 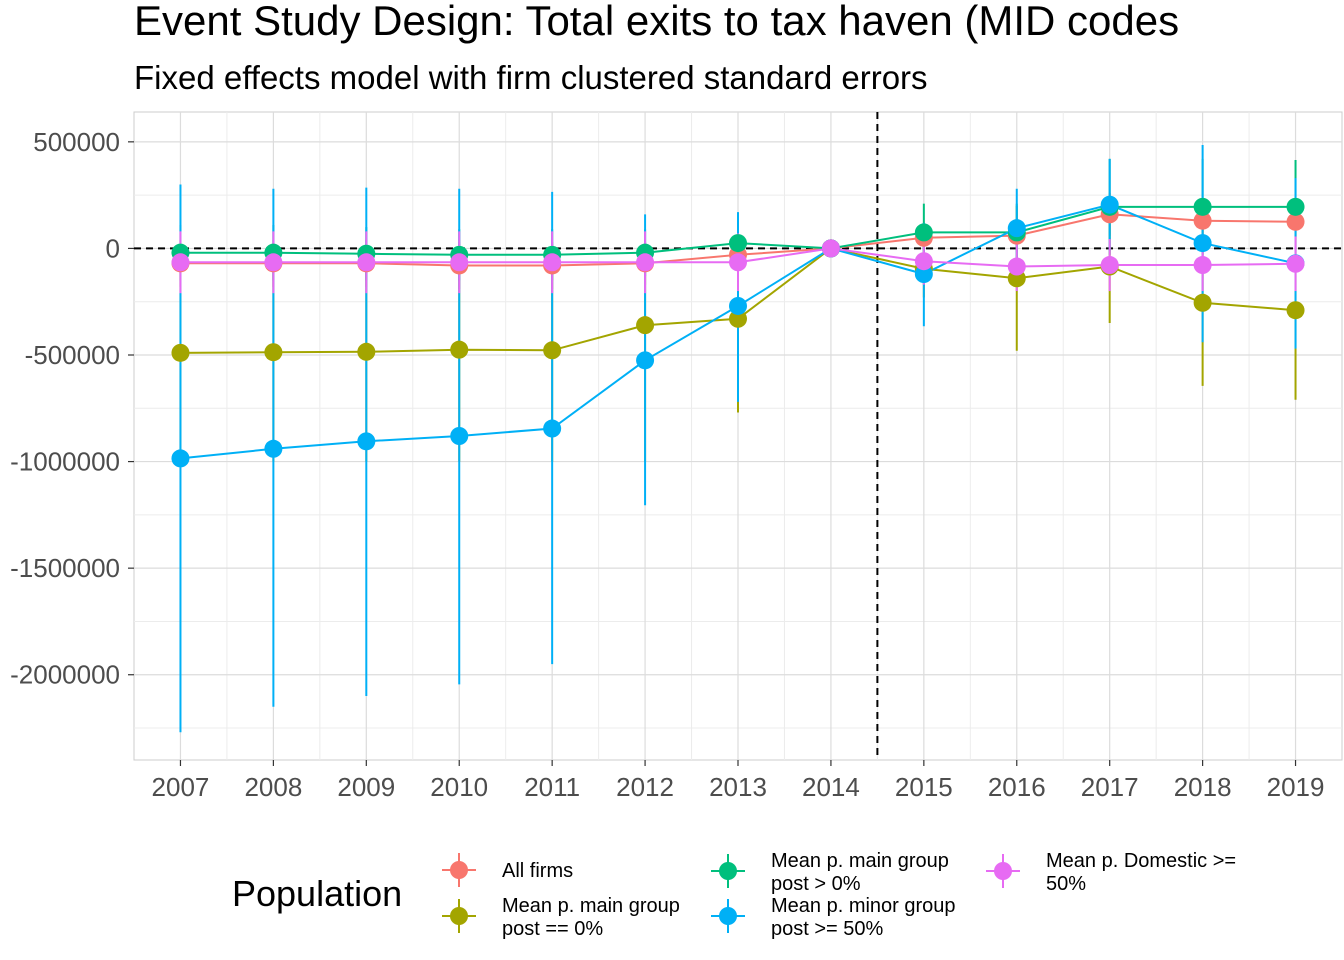 What do you see at coordinates (1296, 787) in the screenshot?
I see `x-tick-label: 2019` at bounding box center [1296, 787].